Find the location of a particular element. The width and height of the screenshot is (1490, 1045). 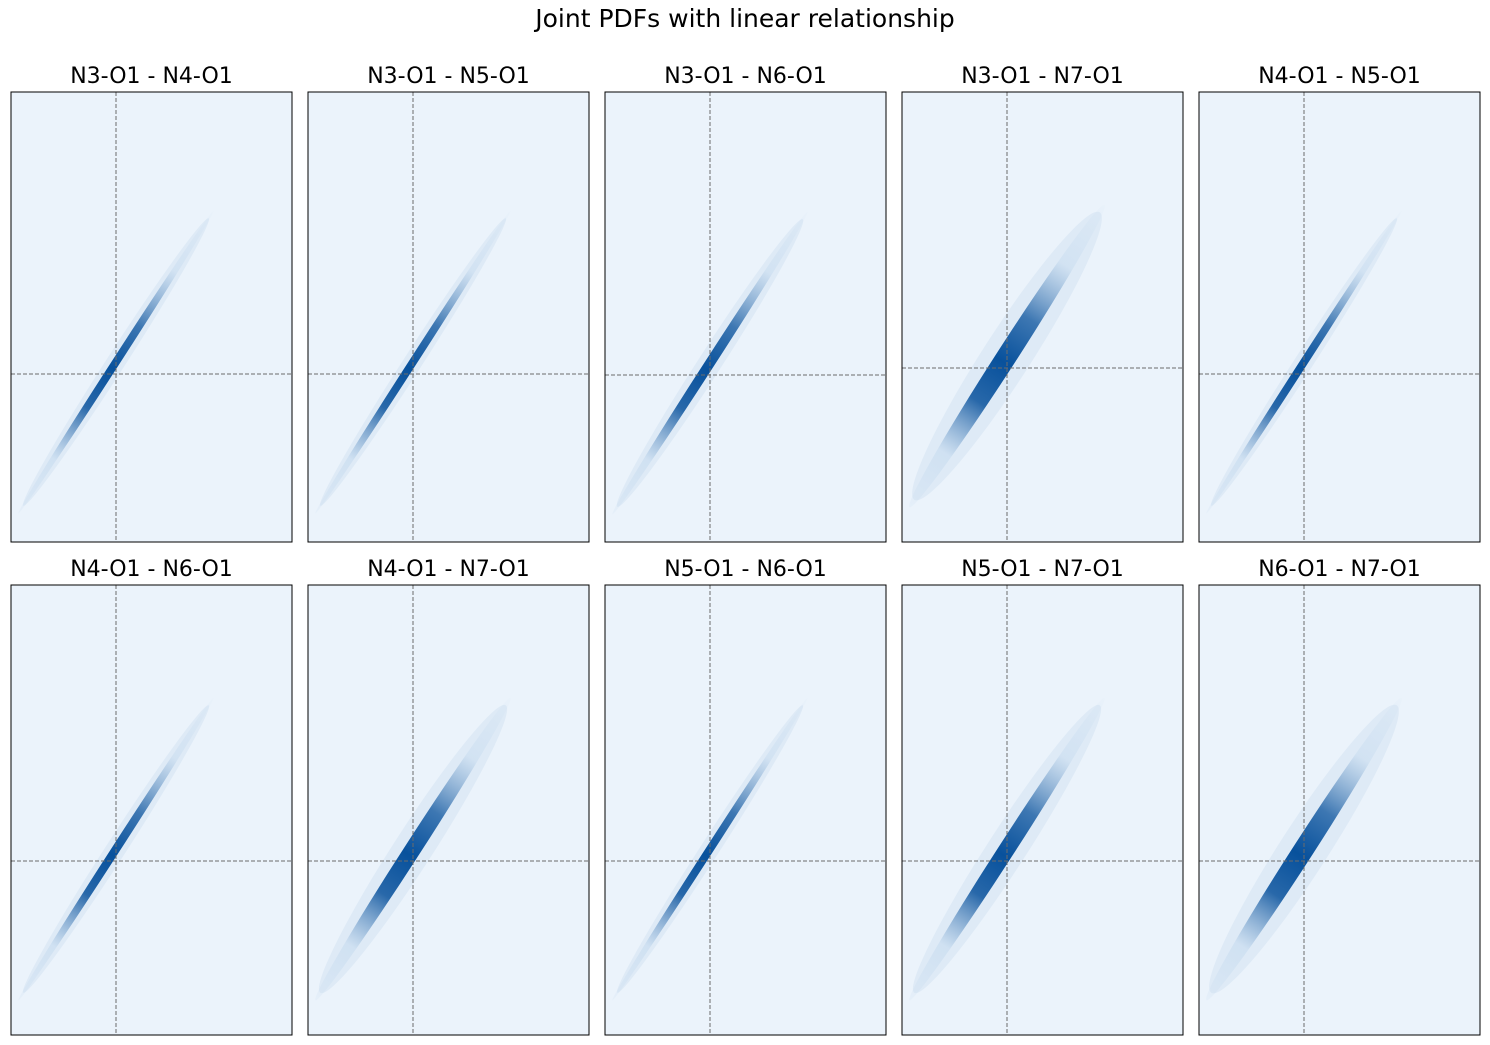

panel-4: N3-O1 - N7-O1 is located at coordinates (1042, 303).